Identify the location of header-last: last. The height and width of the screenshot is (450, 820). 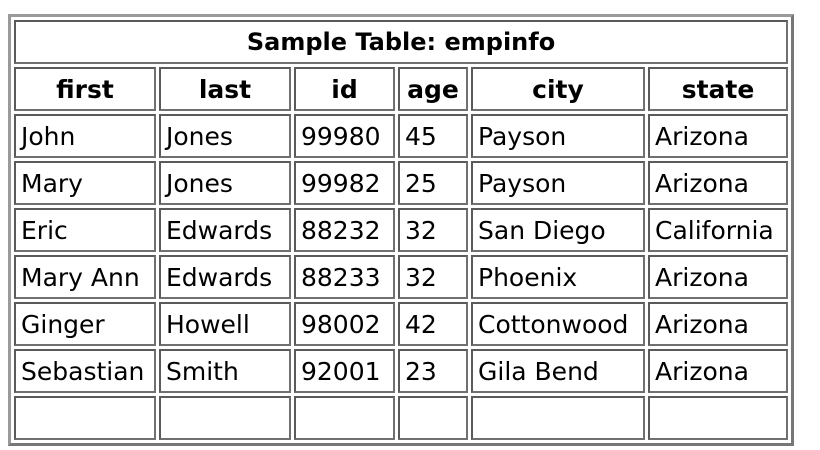
(225, 89).